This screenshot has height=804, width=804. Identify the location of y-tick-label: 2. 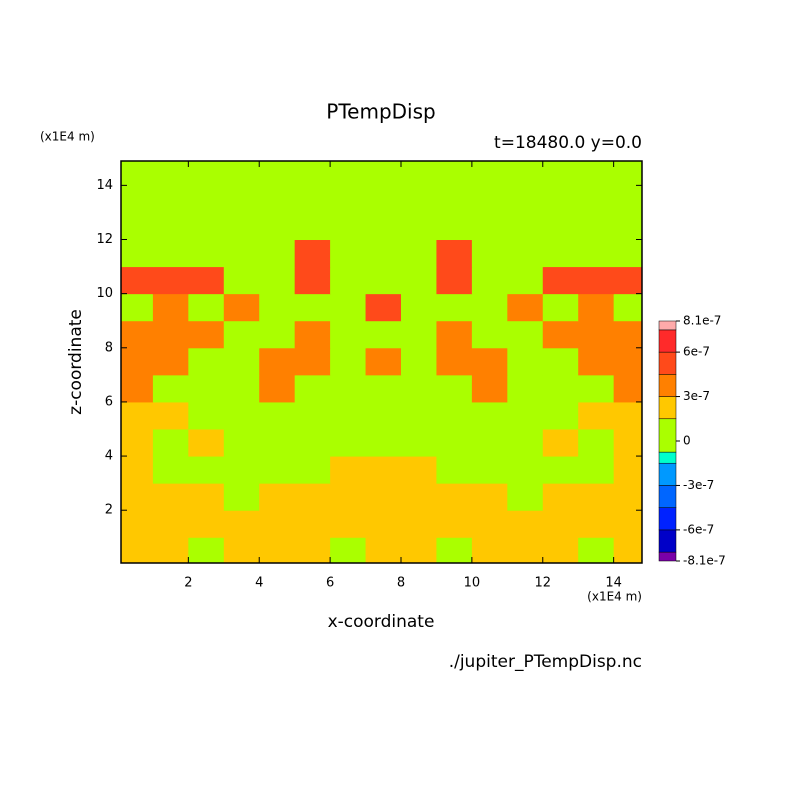
(109, 510).